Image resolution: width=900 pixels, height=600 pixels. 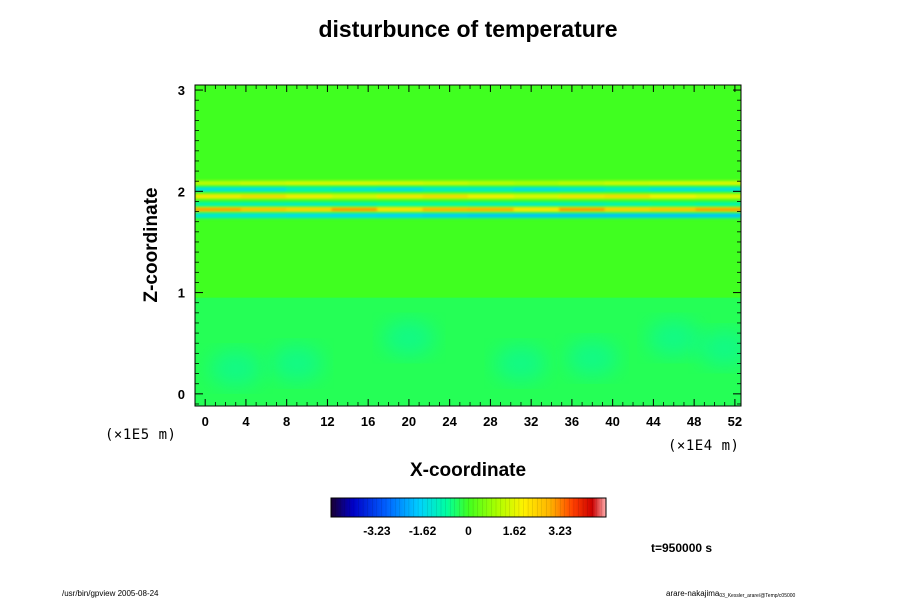 What do you see at coordinates (515, 531) in the screenshot?
I see `colorbar-tick-label: 1.62` at bounding box center [515, 531].